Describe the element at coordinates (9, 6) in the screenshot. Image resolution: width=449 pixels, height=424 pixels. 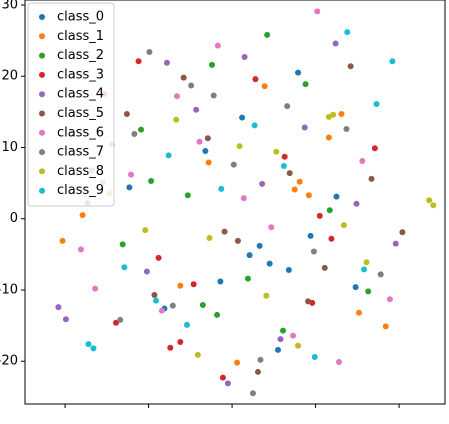
I see `y-tick-label: 30` at that location.